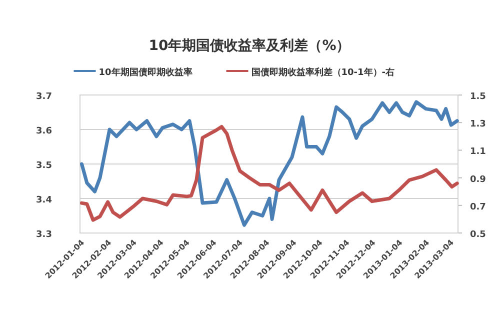 The width and height of the screenshot is (499, 330). What do you see at coordinates (478, 179) in the screenshot?
I see `y2-tick-label: 0.9` at bounding box center [478, 179].